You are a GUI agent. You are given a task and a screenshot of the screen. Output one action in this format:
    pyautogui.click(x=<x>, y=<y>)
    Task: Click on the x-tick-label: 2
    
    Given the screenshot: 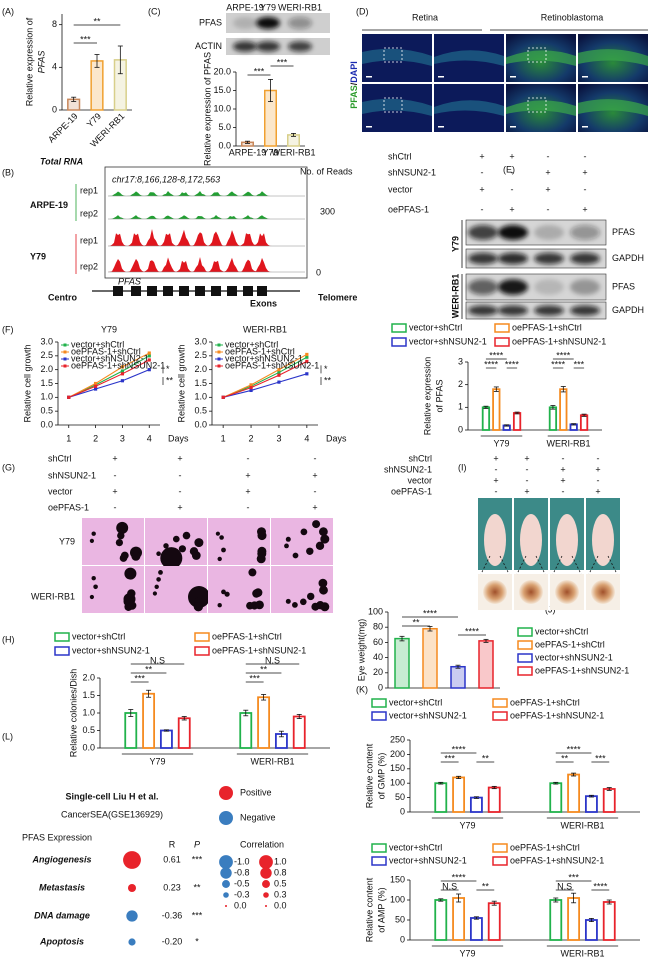 What is the action you would take?
    pyautogui.click(x=95, y=438)
    